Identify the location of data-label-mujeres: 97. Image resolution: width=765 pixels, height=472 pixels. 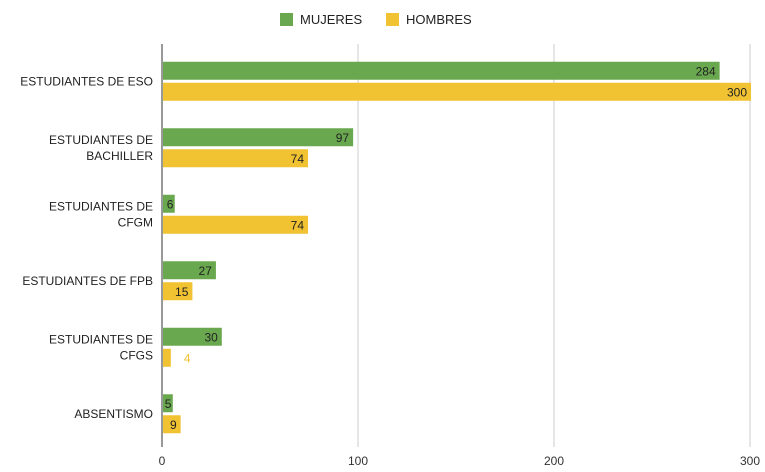
(343, 138).